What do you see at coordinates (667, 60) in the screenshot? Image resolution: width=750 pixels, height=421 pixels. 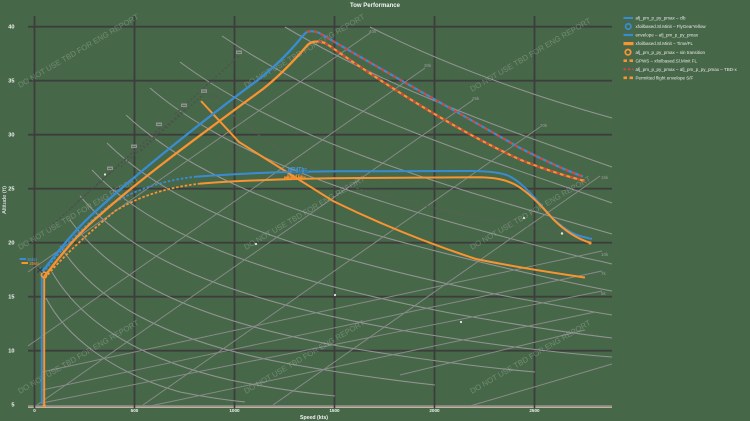 I see `svg-text: GPWS – xfoilbased.Sl.Minit FL` at bounding box center [667, 60].